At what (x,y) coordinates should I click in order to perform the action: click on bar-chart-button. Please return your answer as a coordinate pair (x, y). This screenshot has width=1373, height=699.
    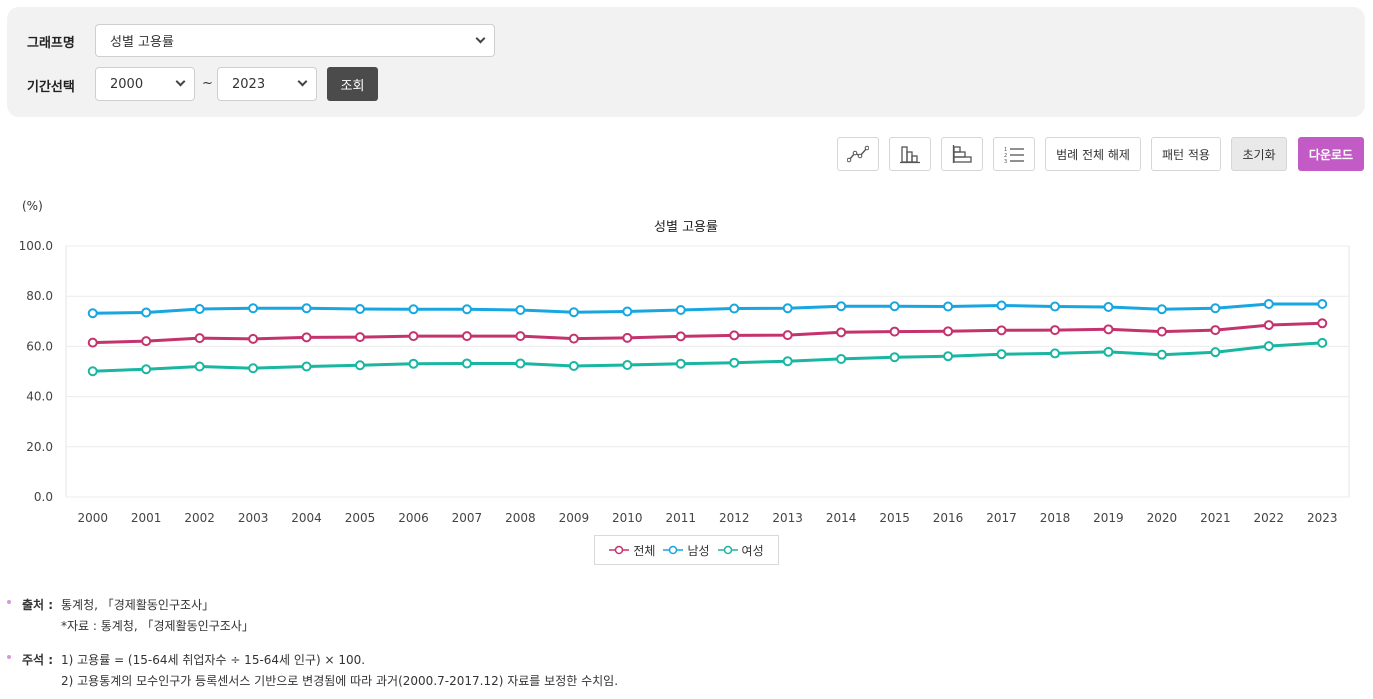
    Looking at the image, I should click on (910, 154).